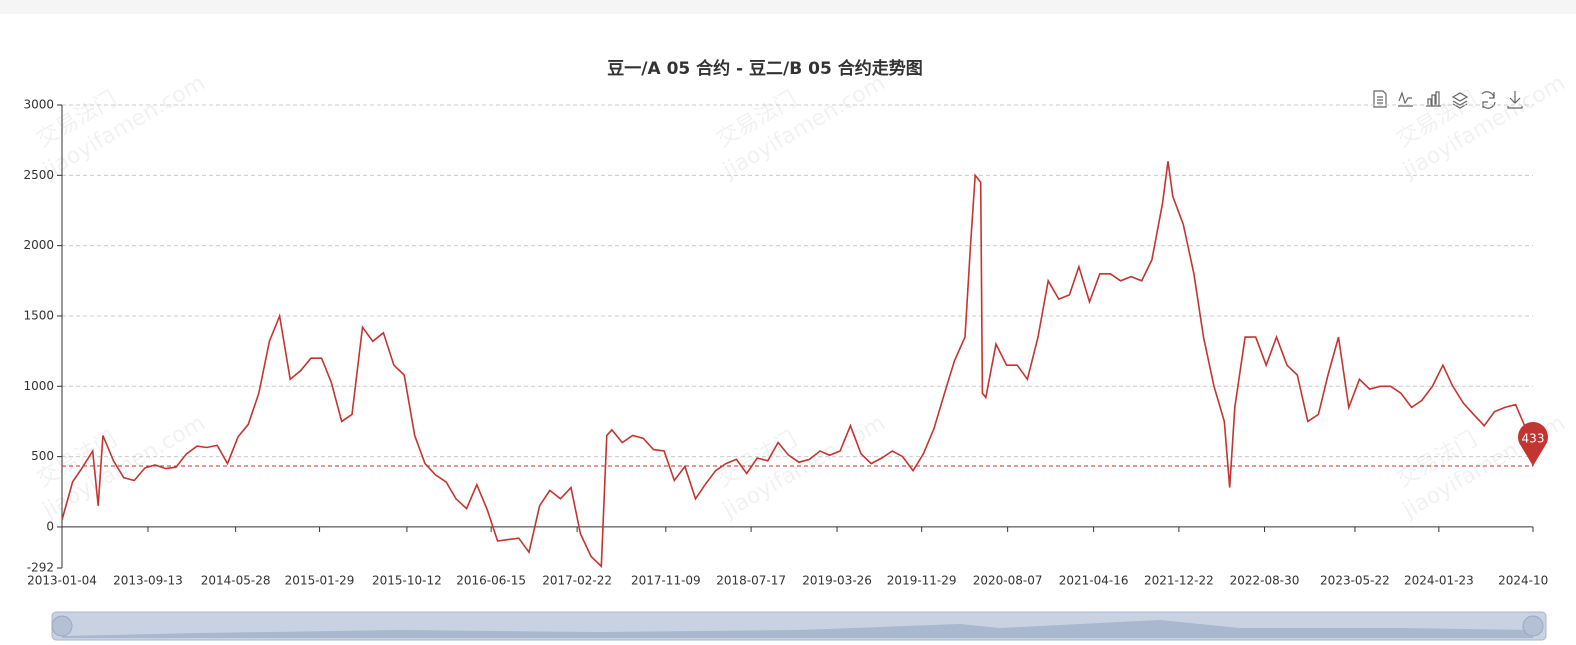 This screenshot has width=1576, height=645. Describe the element at coordinates (50, 526) in the screenshot. I see `y-tick-label: 0` at that location.